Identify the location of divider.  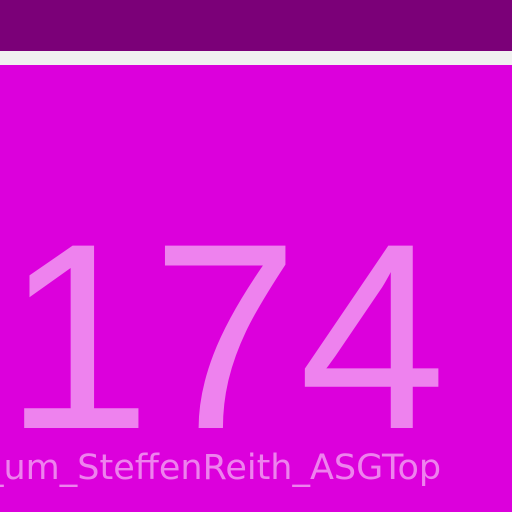
(256, 58).